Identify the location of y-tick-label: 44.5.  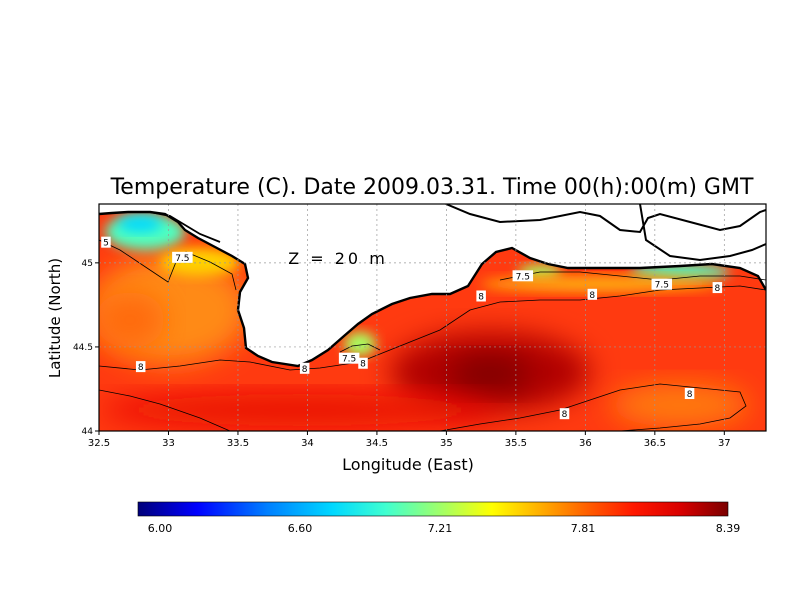
(83, 348).